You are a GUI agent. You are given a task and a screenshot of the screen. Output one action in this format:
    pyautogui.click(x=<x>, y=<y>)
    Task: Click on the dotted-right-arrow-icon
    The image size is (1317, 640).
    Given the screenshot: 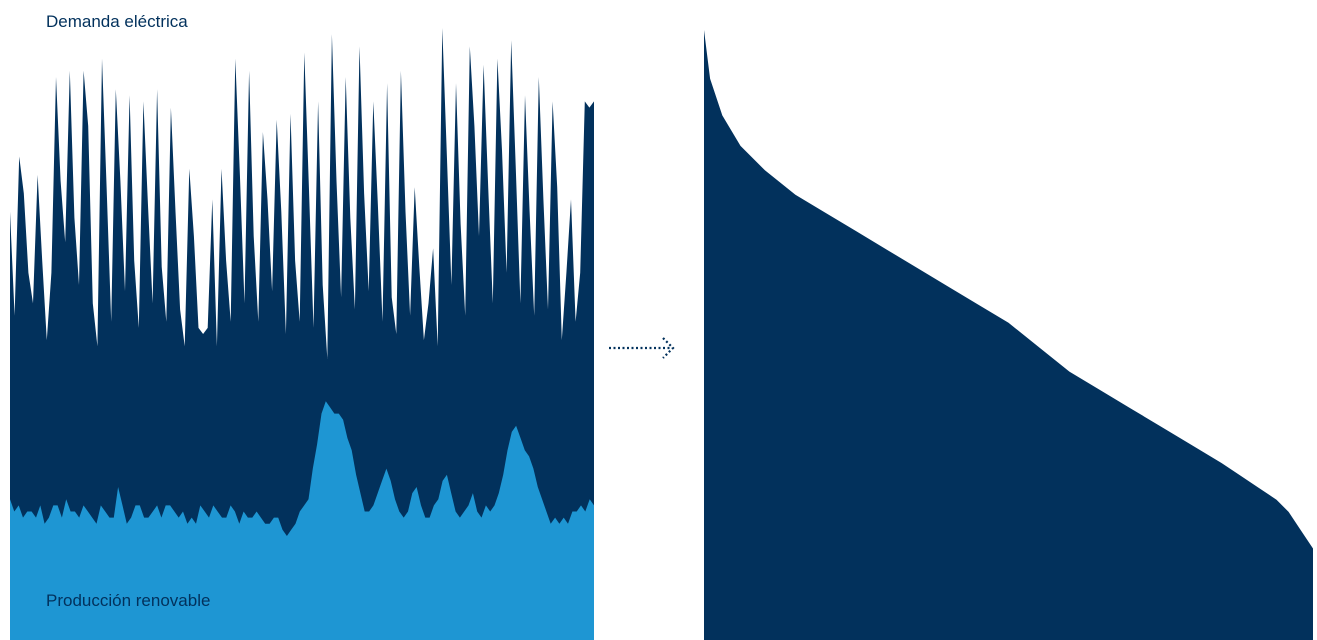 What is the action you would take?
    pyautogui.click(x=642, y=348)
    